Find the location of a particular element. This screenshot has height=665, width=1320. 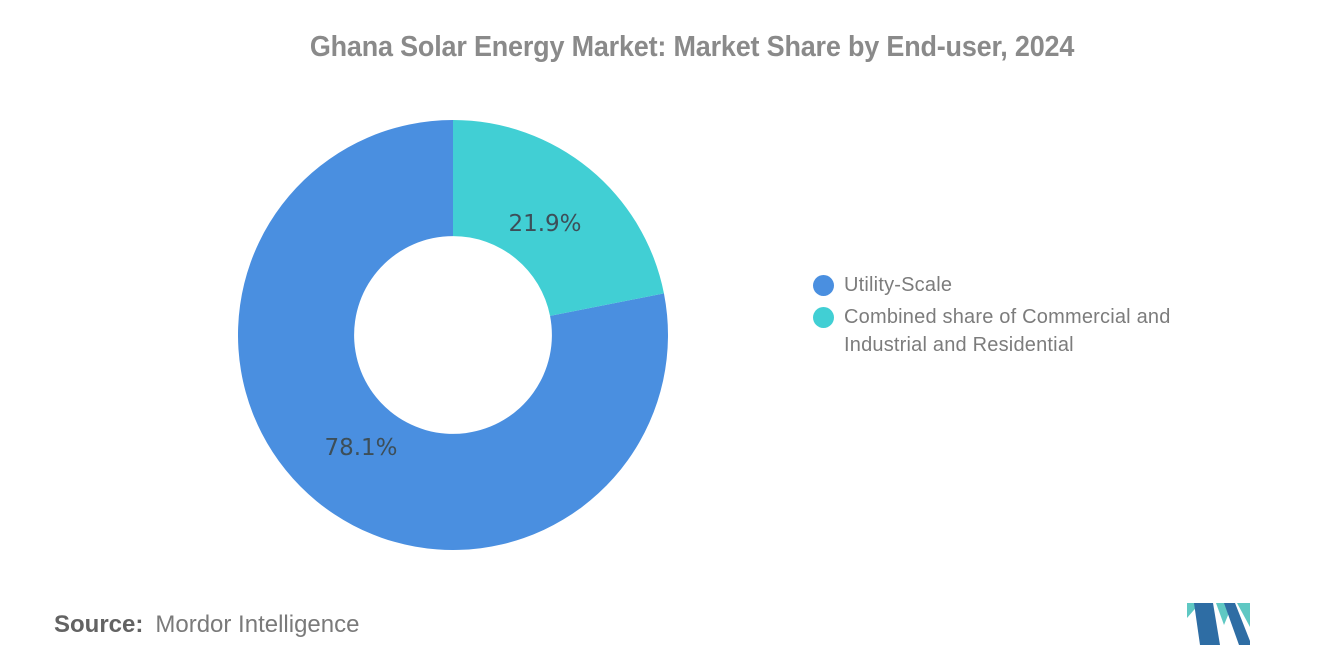

logo-shape-blue-left-stroke is located at coordinates (1207, 624).